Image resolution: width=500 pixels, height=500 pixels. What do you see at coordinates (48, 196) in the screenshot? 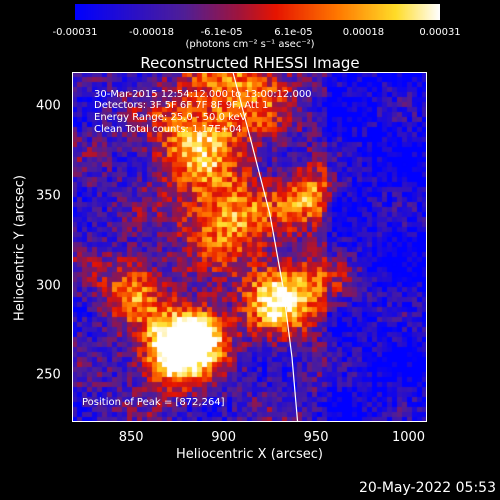
I see `y-tick-label: 350` at bounding box center [48, 196].